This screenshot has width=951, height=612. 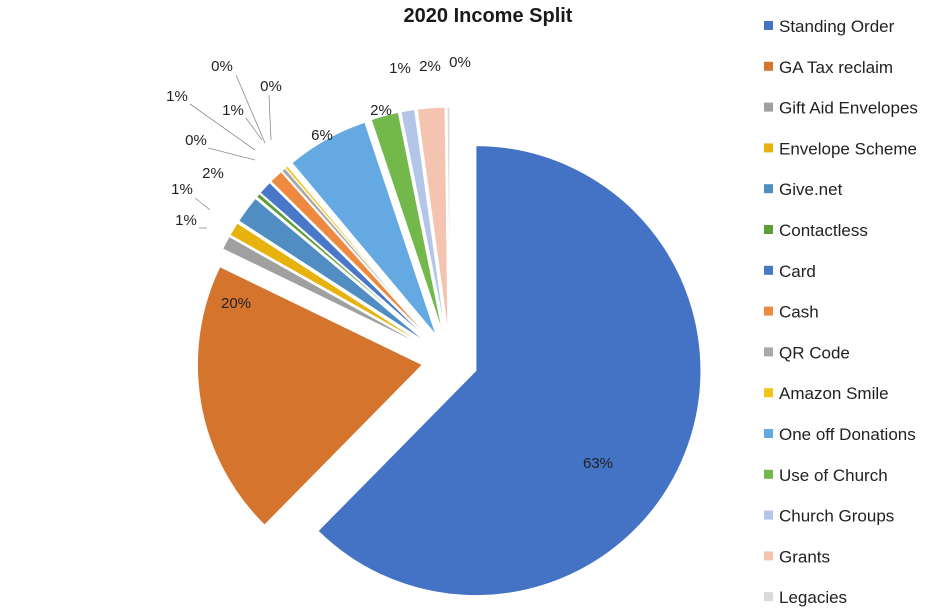 I want to click on leader-line-envelope-scheme, so click(x=202, y=204).